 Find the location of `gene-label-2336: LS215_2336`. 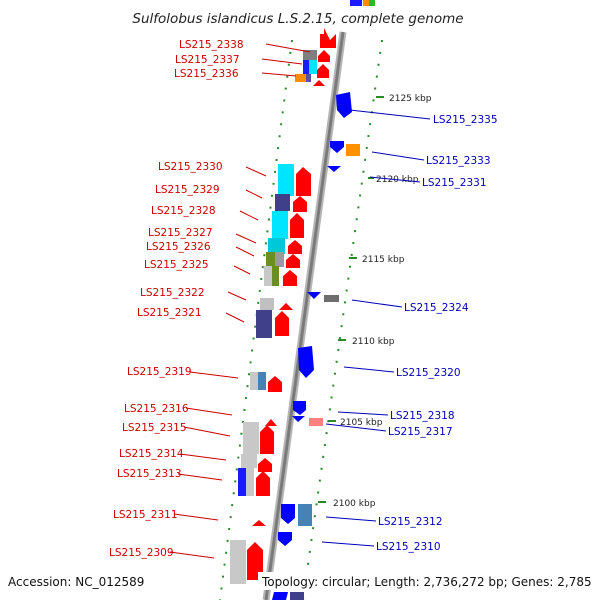

gene-label-2336: LS215_2336 is located at coordinates (206, 74).